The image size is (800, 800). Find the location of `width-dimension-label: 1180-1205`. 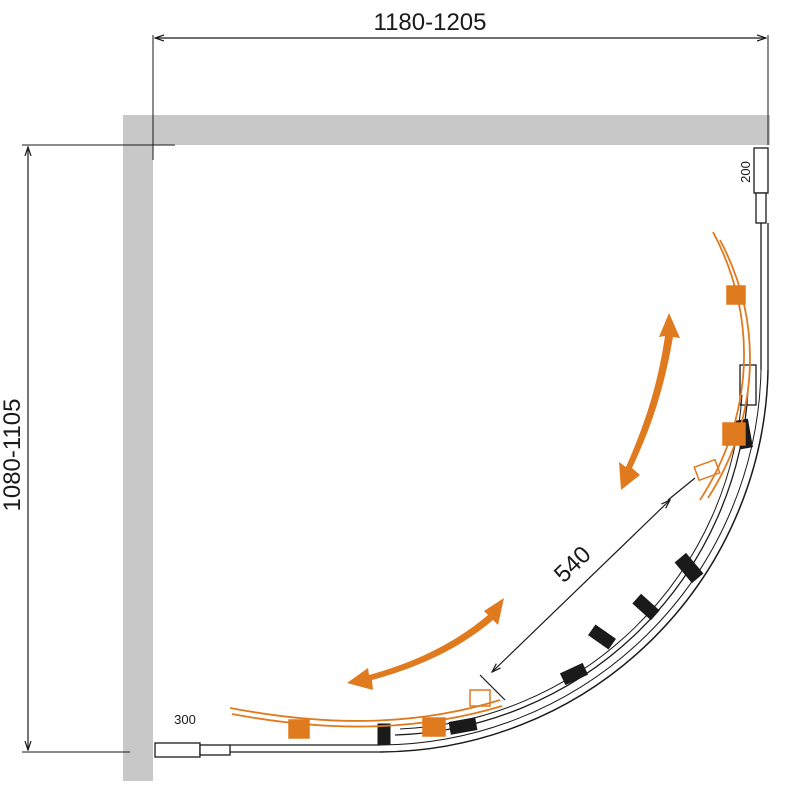

width-dimension-label: 1180-1205 is located at coordinates (430, 22).